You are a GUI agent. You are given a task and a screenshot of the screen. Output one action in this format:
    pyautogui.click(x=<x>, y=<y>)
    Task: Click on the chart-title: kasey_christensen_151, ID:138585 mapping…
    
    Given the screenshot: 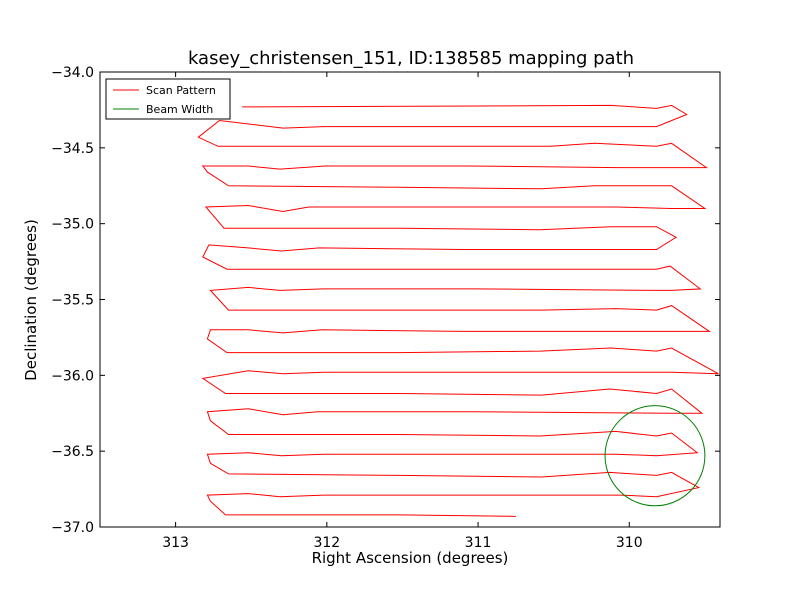 What is the action you would take?
    pyautogui.click(x=411, y=58)
    